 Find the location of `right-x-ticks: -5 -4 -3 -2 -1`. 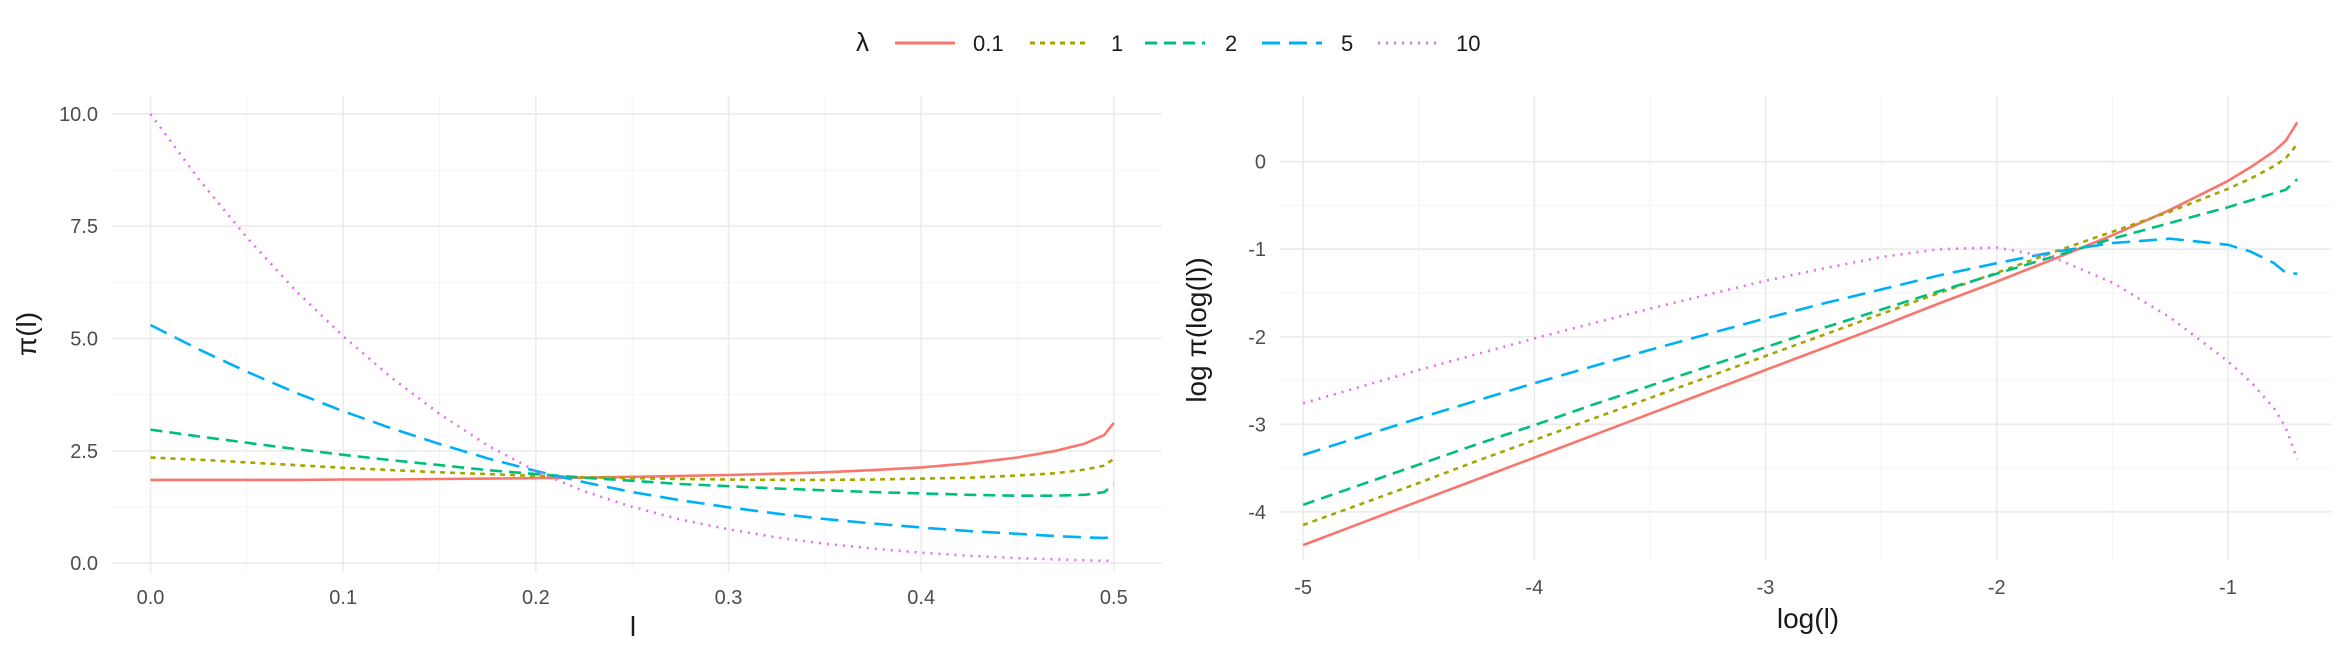

right-x-ticks: -5 -4 -3 -2 -1 is located at coordinates (1765, 588).